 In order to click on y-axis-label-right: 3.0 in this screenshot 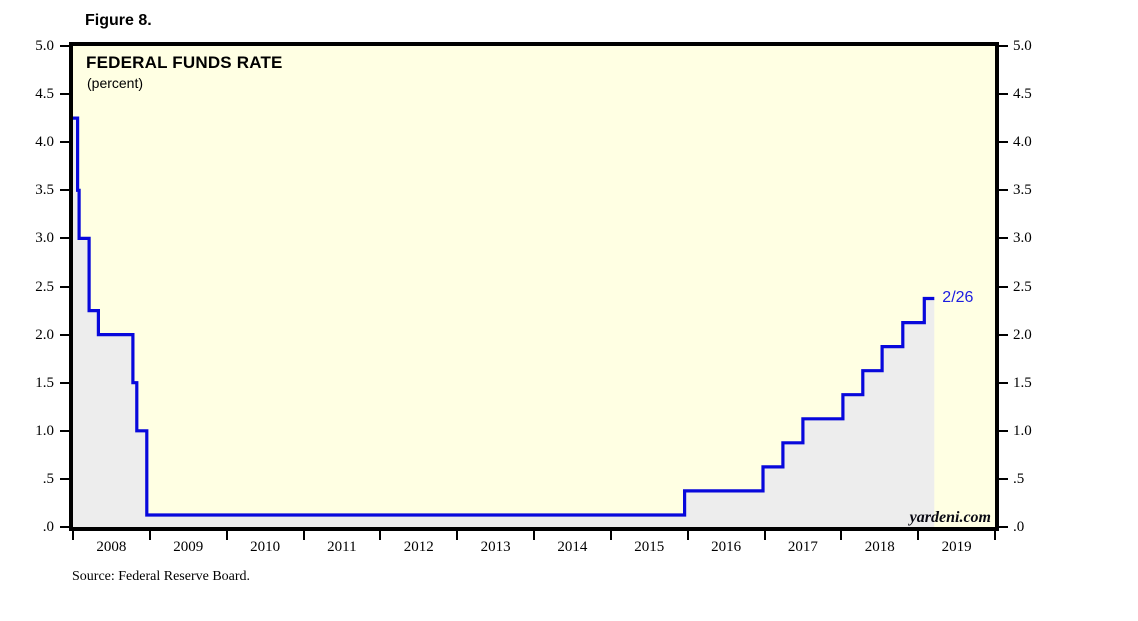, I will do `click(1022, 238)`.